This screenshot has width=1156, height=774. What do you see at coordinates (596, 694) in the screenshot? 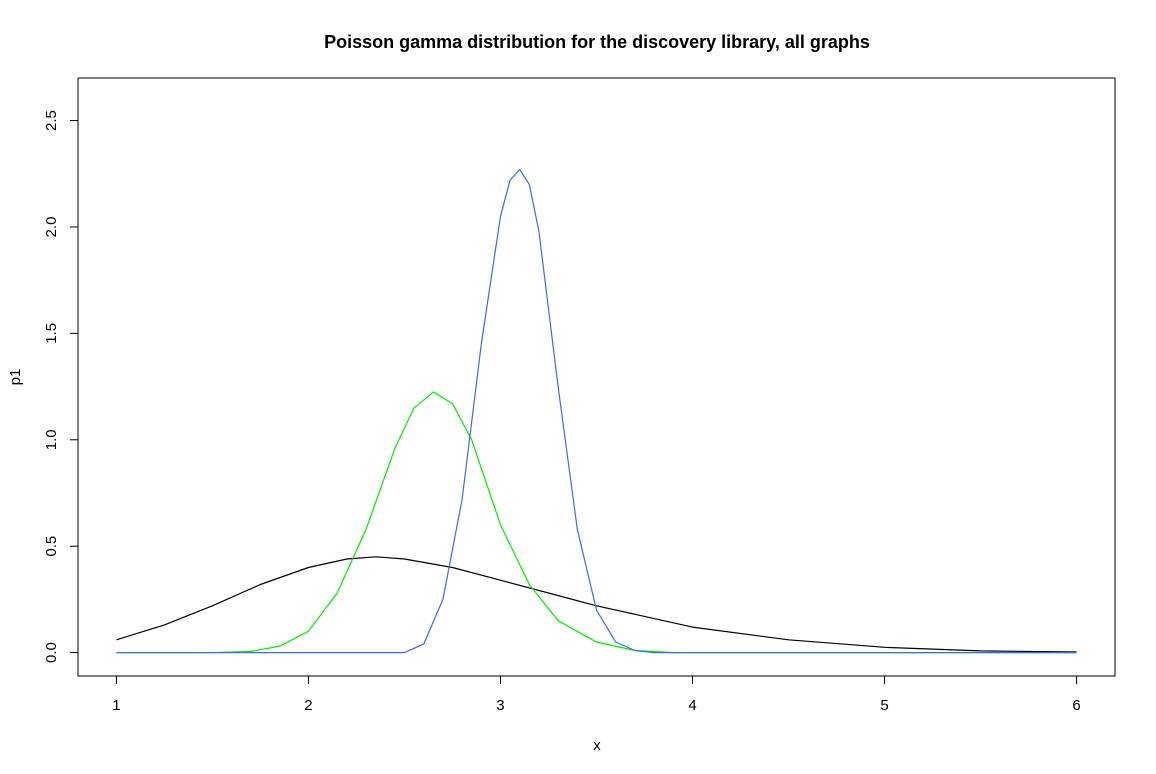
I see `x-axis: 1 2 3 4 5 6` at bounding box center [596, 694].